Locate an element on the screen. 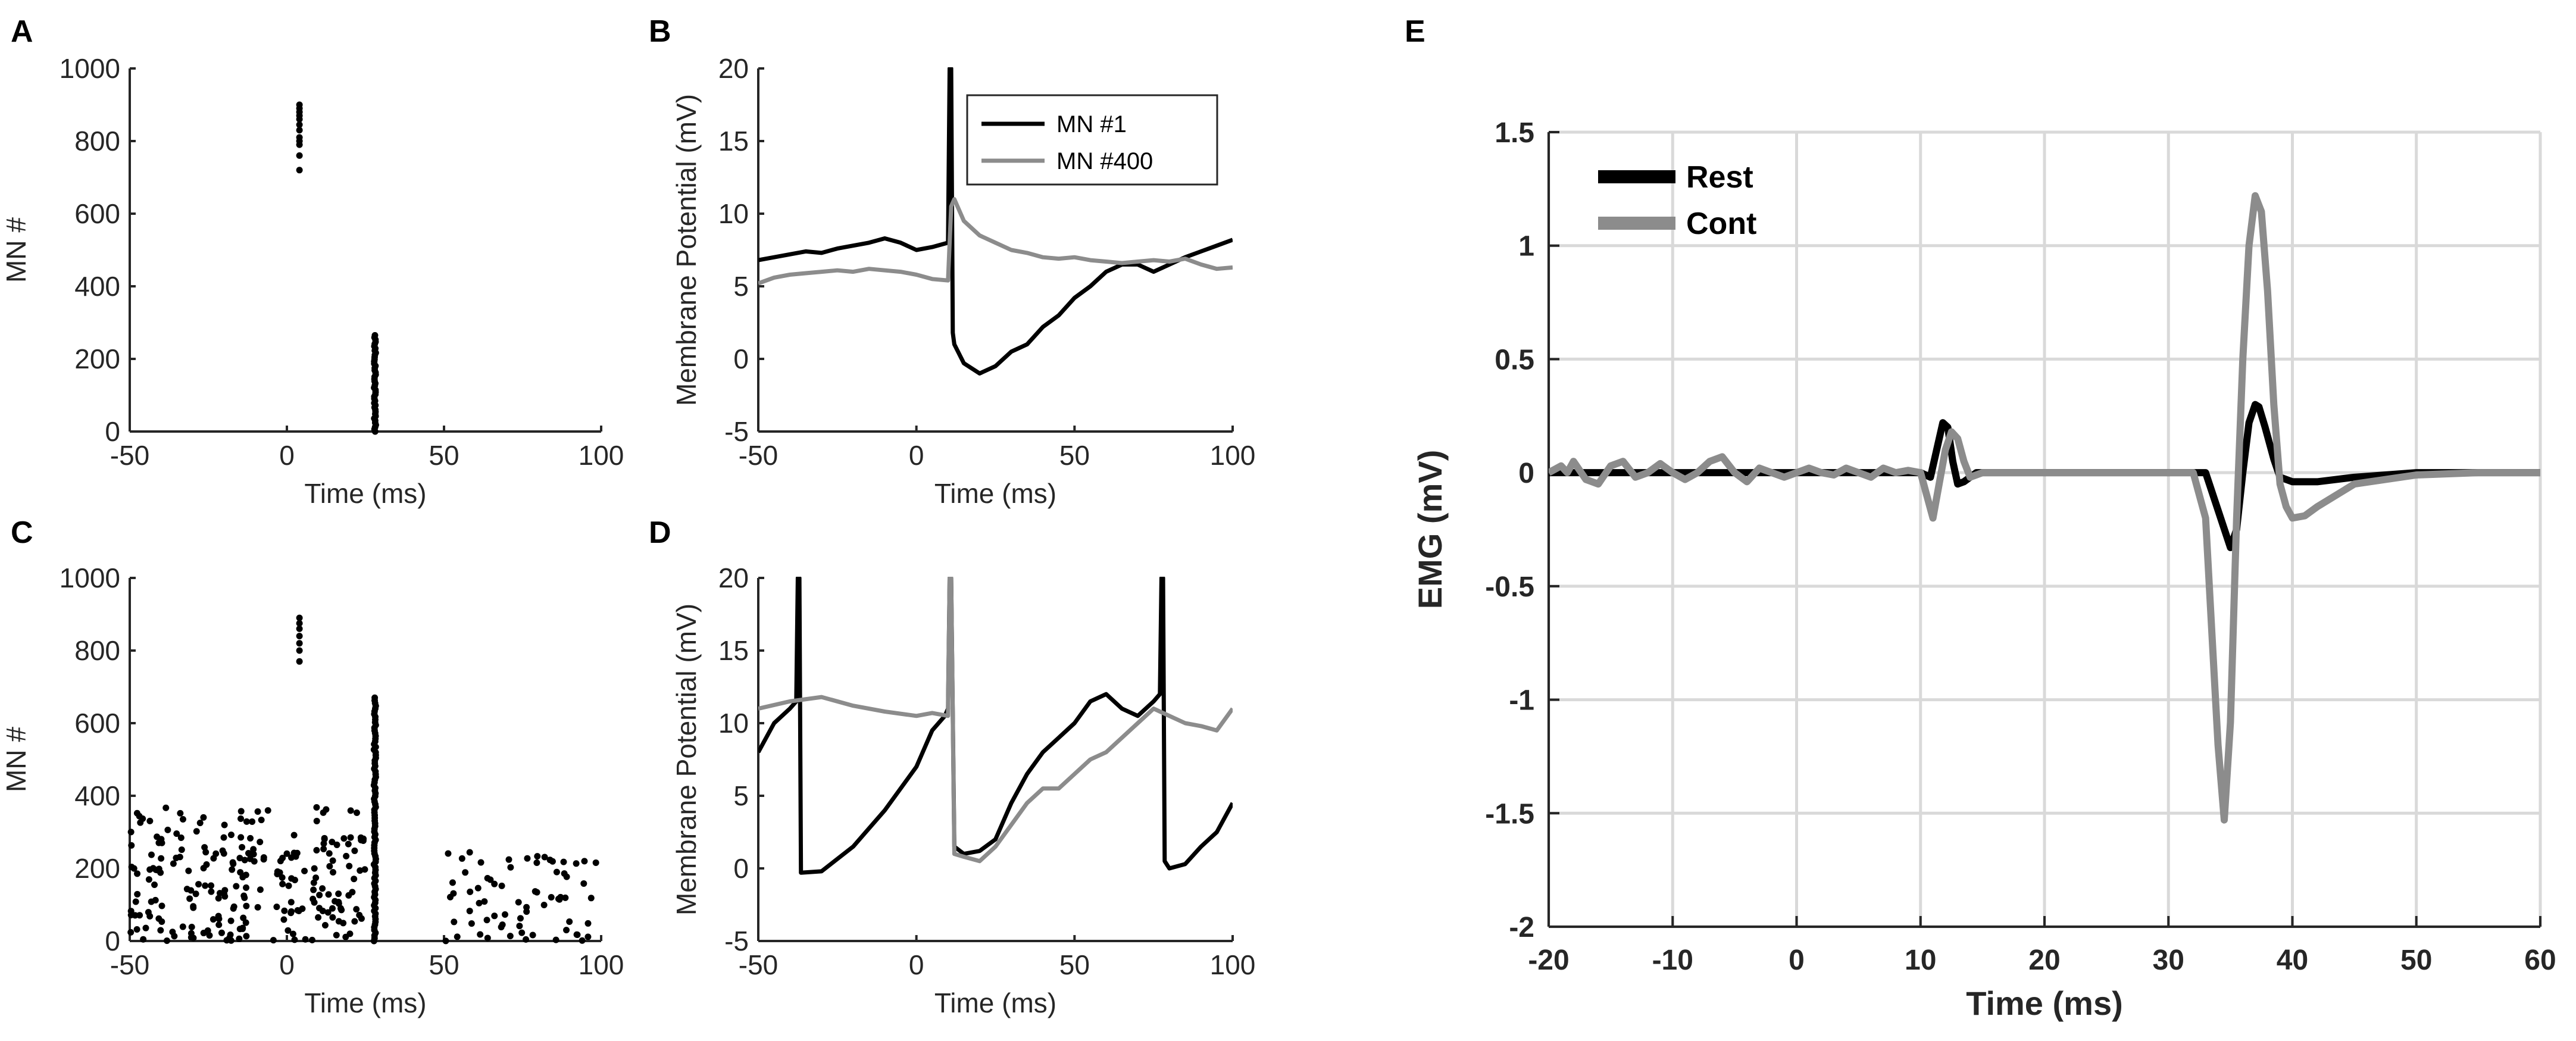  y-tick-label: 800 is located at coordinates (97, 650).